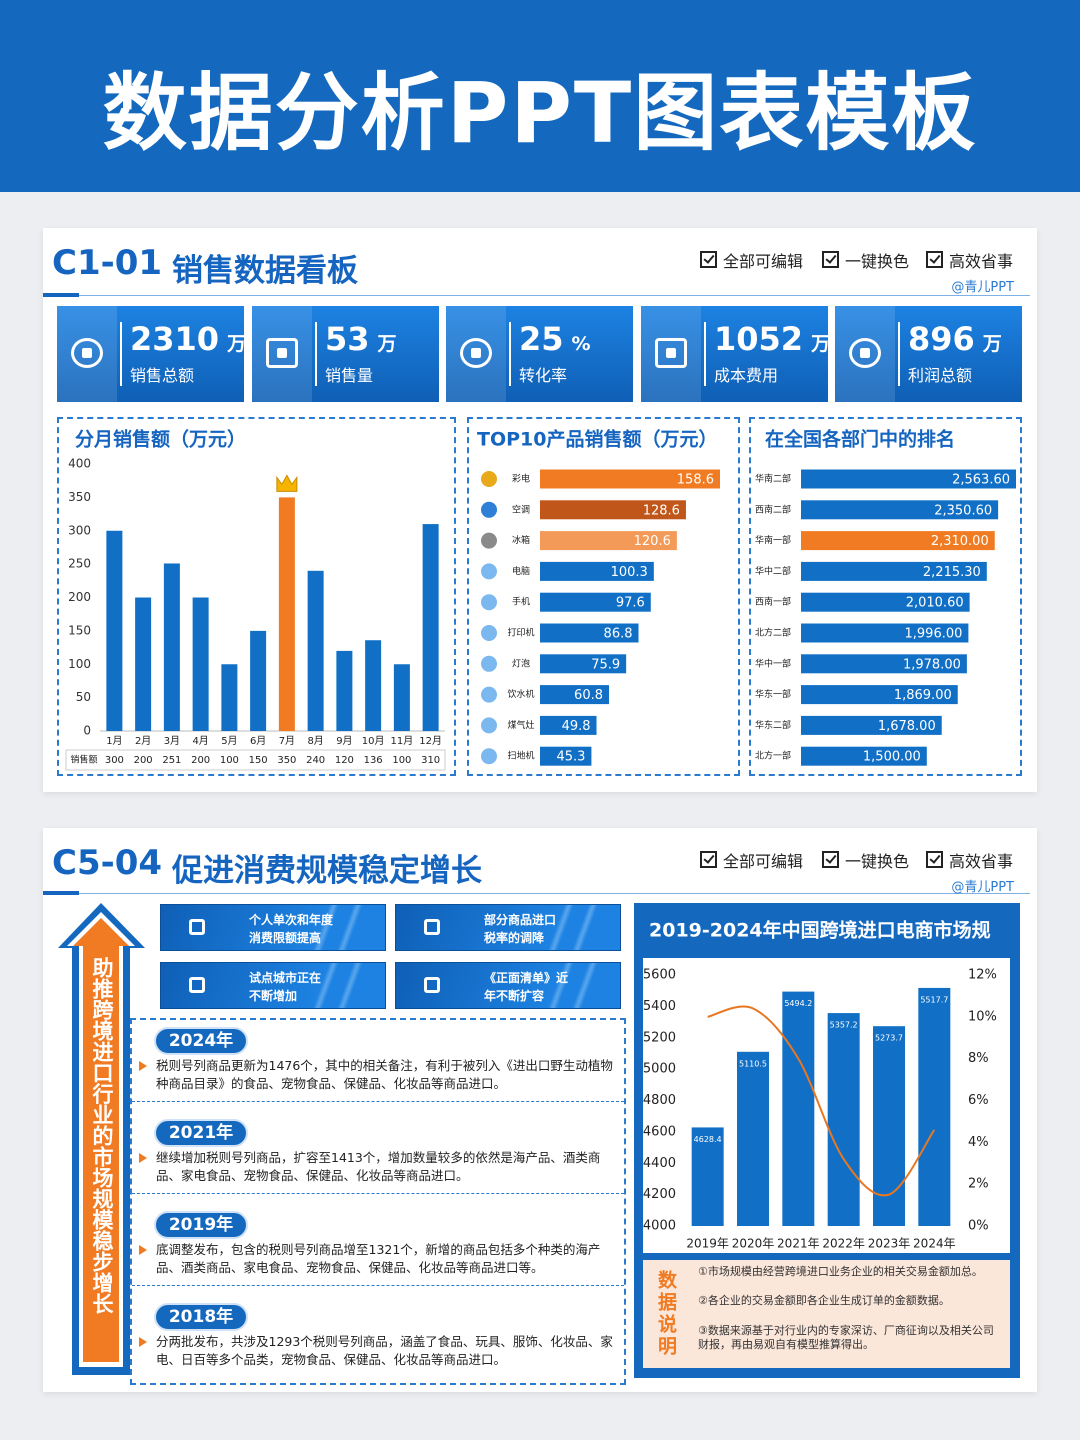  What do you see at coordinates (344, 760) in the screenshot?
I see `table-value: 120` at bounding box center [344, 760].